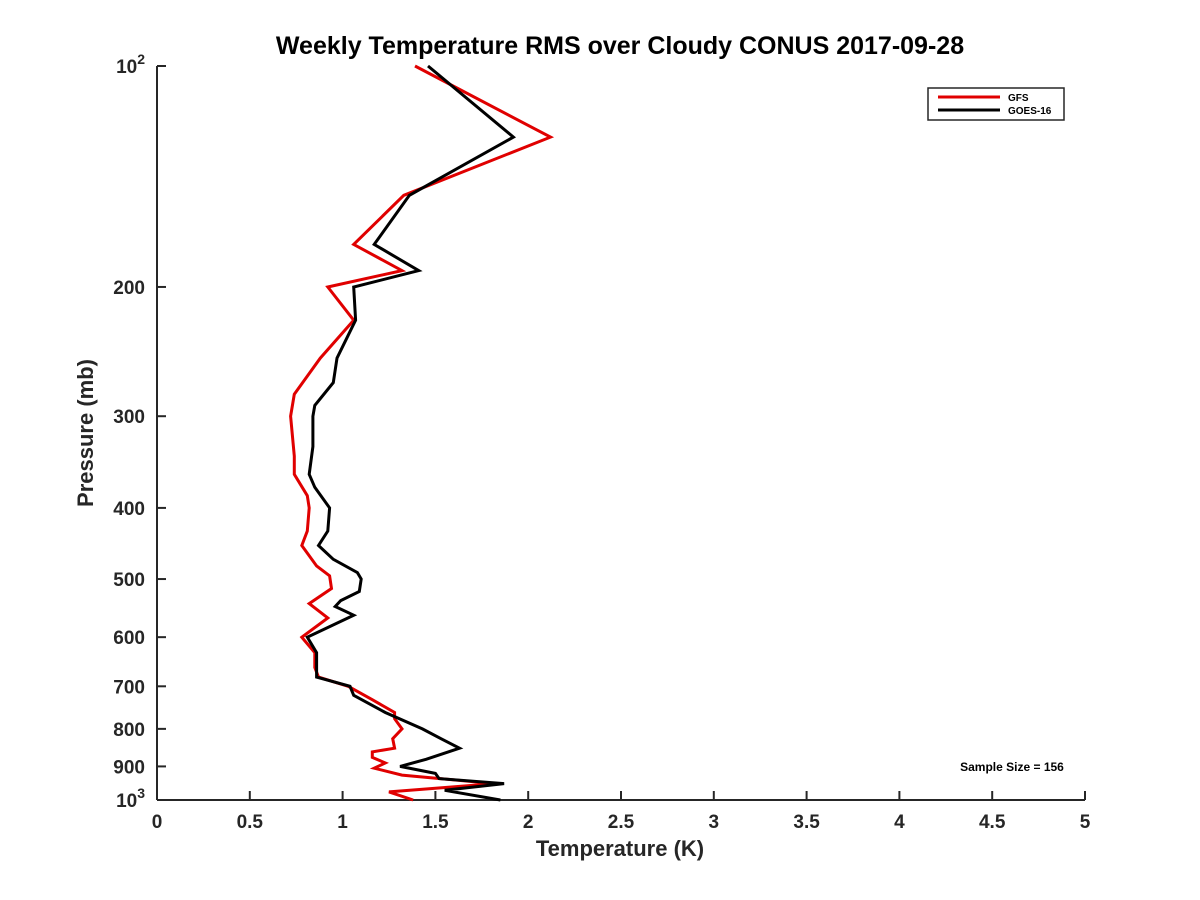 This screenshot has width=1200, height=900. What do you see at coordinates (806, 822) in the screenshot?
I see `x-tick-label: 3.5` at bounding box center [806, 822].